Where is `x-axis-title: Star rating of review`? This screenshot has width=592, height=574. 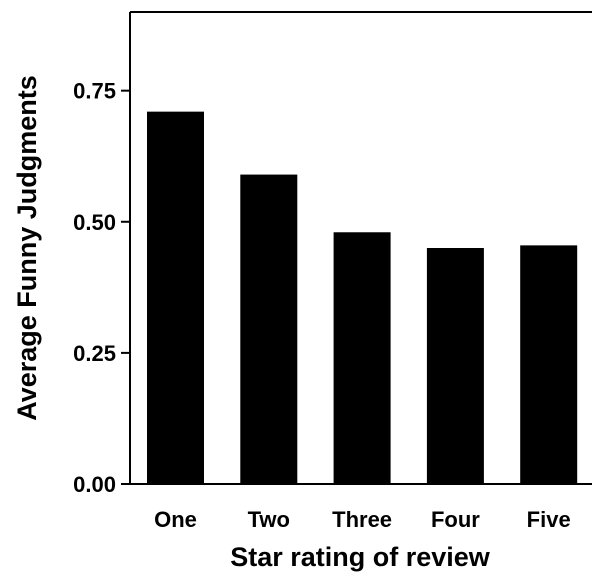 x-axis-title: Star rating of review is located at coordinates (360, 557).